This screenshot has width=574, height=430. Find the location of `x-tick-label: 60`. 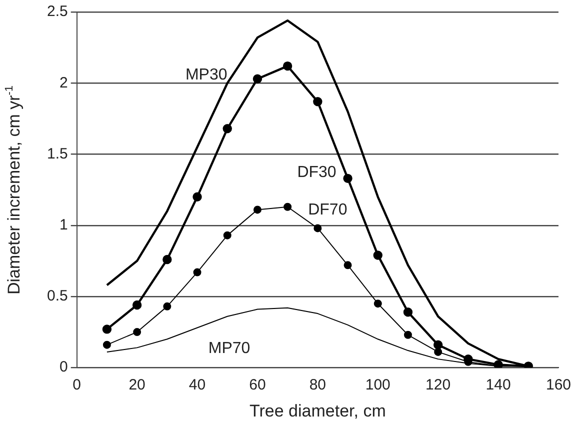

x-tick-label: 60 is located at coordinates (257, 385).